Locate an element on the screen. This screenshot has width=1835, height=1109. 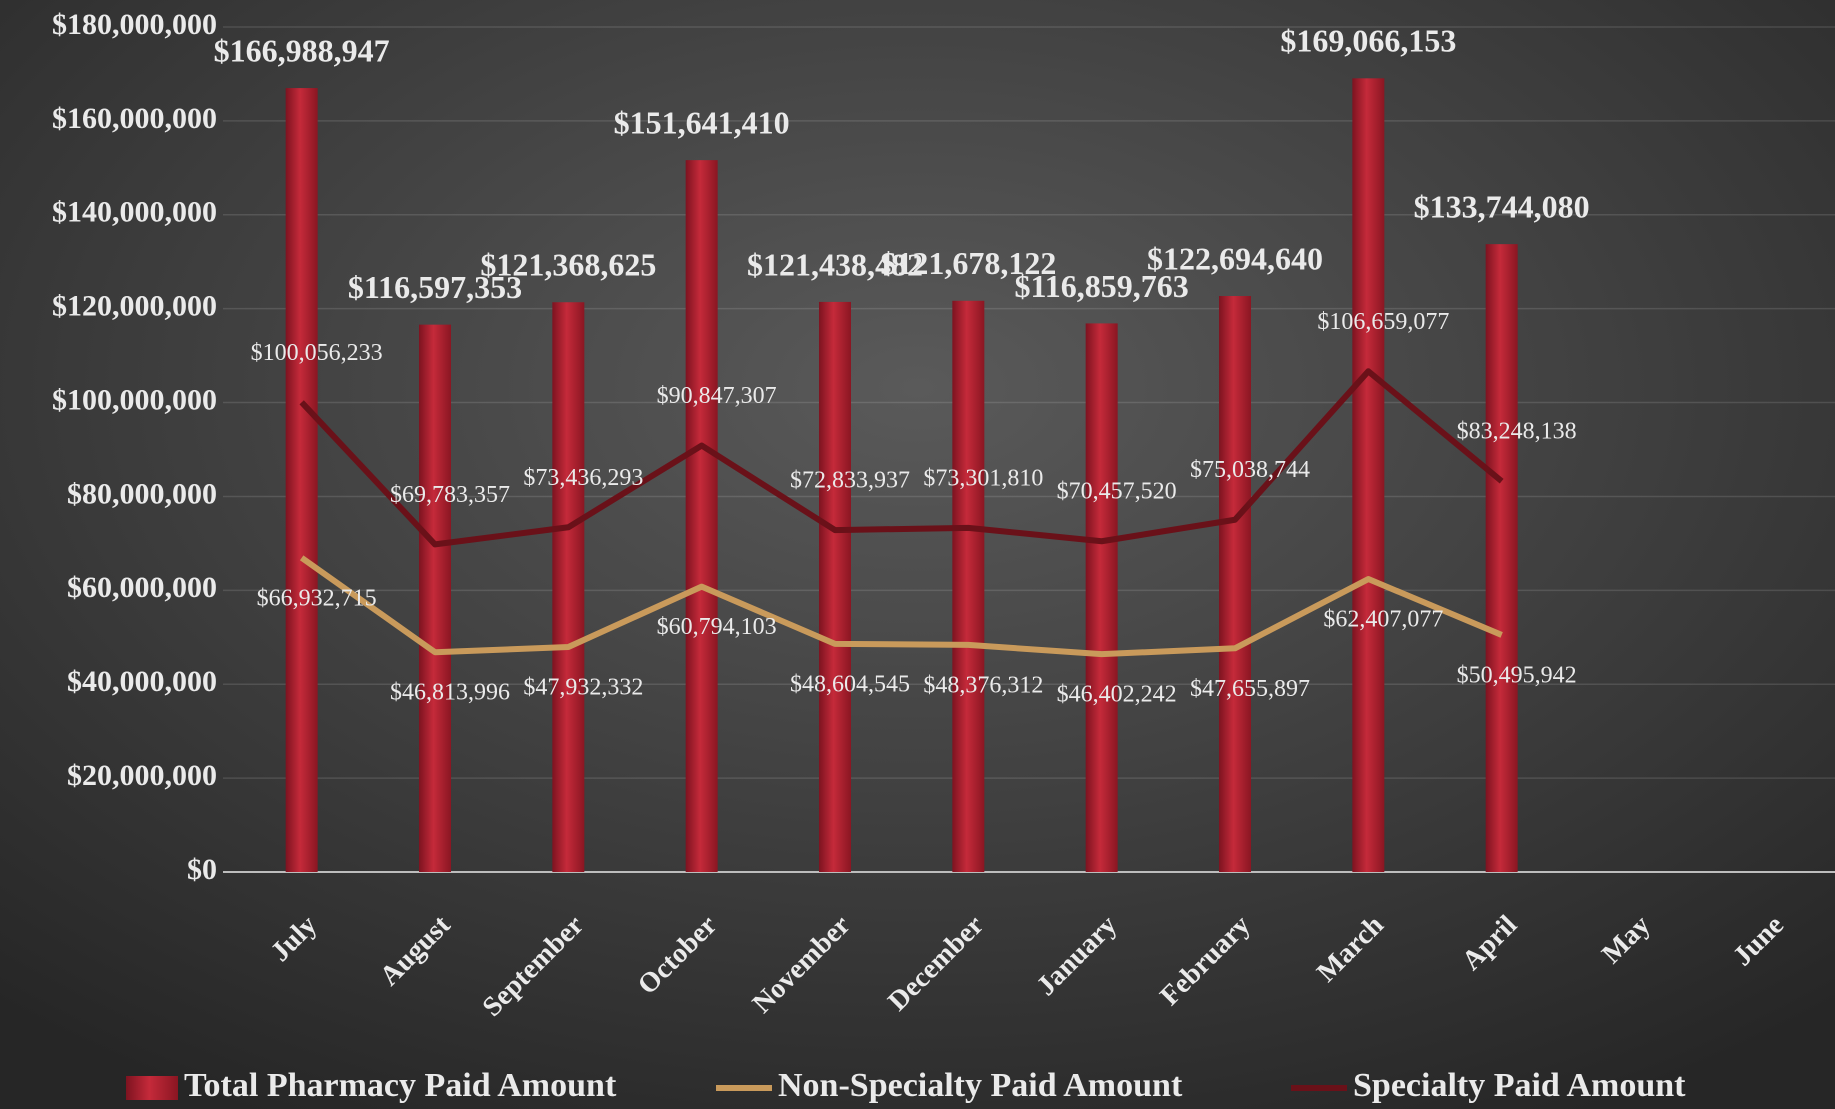
line-value-label: $70,457,520 is located at coordinates (1117, 492).